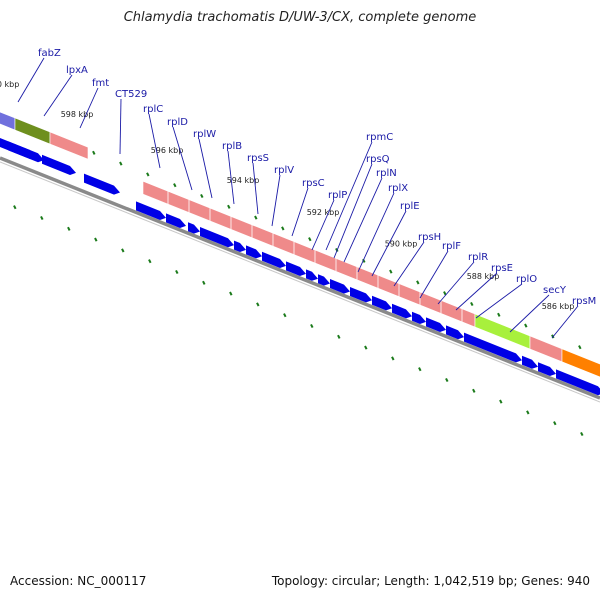 Image resolution: width=600 pixels, height=600 pixels. Describe the element at coordinates (558, 306) in the screenshot. I see `kbp-label-586: 586 kbp` at that location.